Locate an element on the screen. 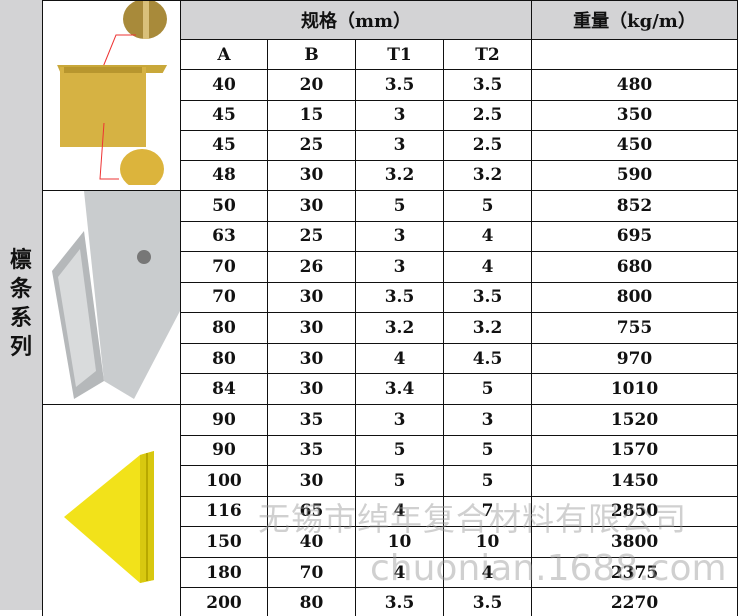 The width and height of the screenshot is (744, 616). cell-a: 200 is located at coordinates (224, 601).